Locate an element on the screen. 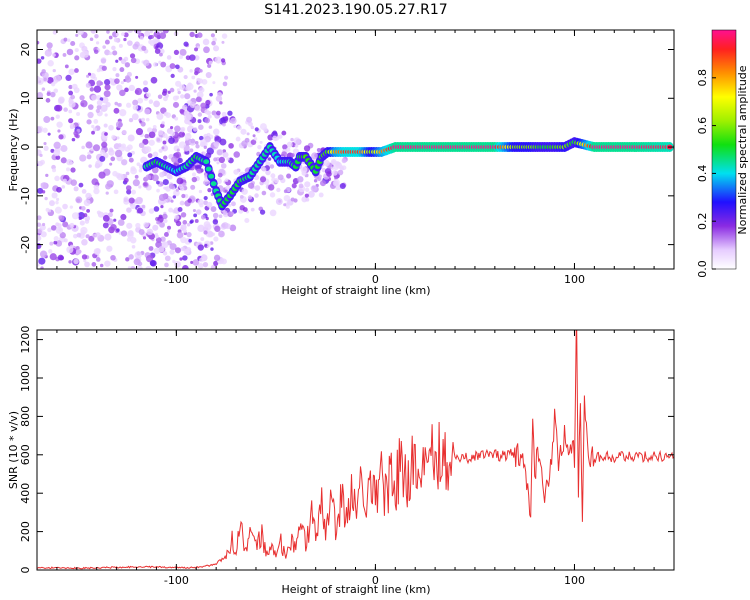 This screenshot has height=600, width=750. spectrogram-x-tick-label: 100 is located at coordinates (574, 279).